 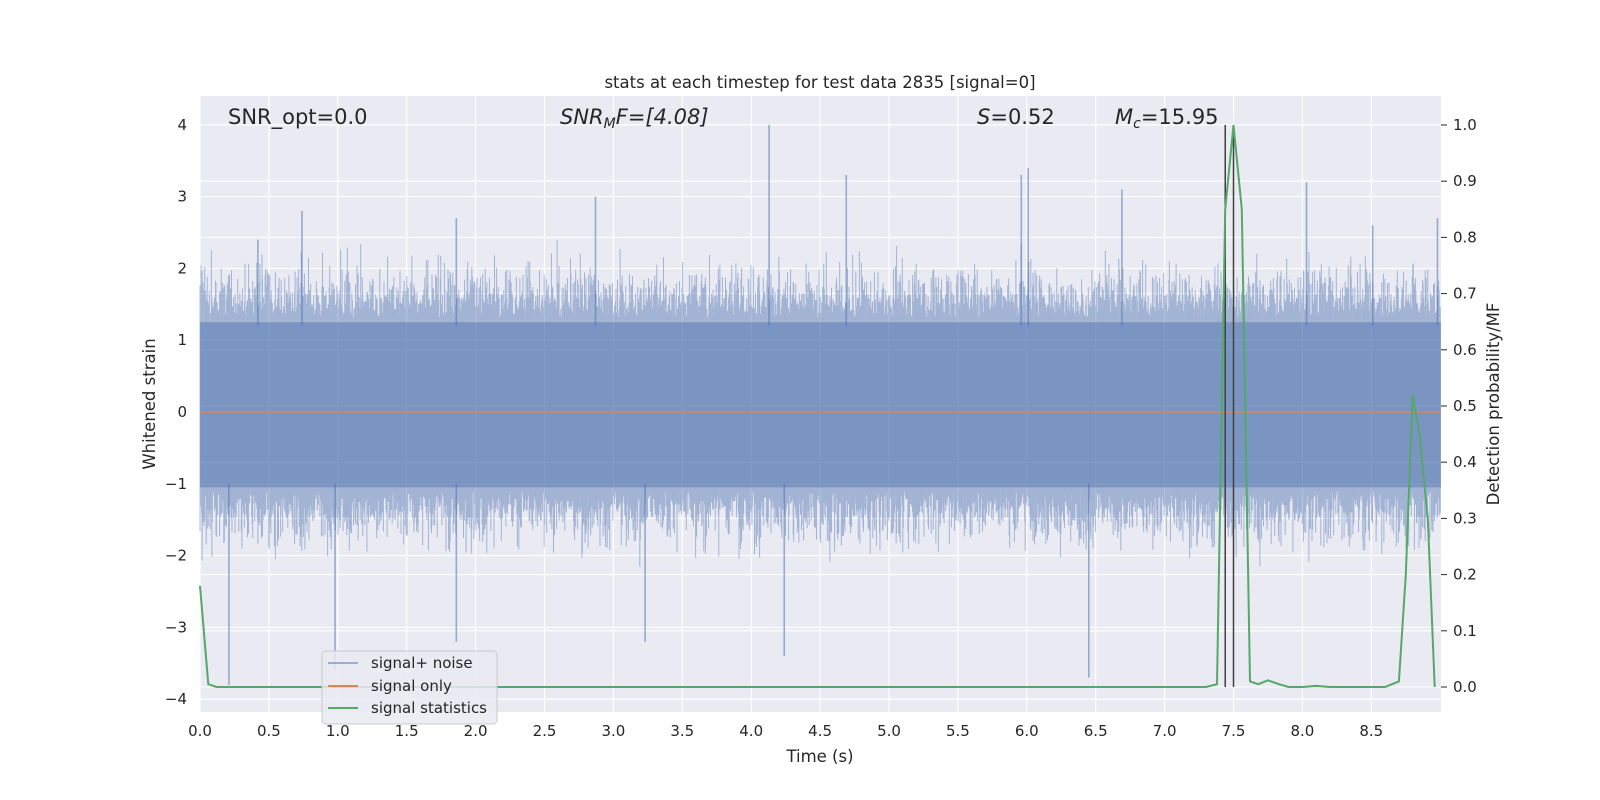 I want to click on right-y-tick-labels: 1.0 0.9 0.8 0.7 0.6 0.5 0.4 0.3 0.2 0.1 0.0, so click(x=1459, y=406).